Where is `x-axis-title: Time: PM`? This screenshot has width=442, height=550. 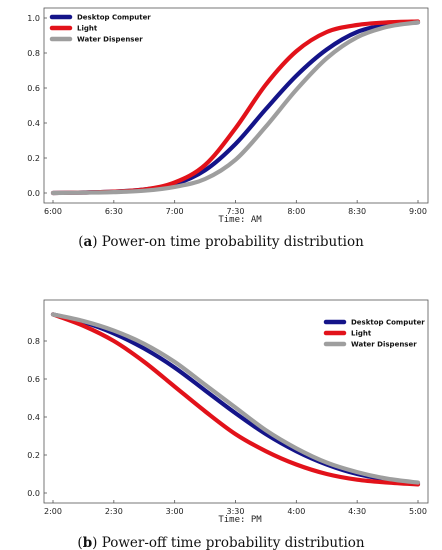
x-axis-title: Time: PM is located at coordinates (240, 520).